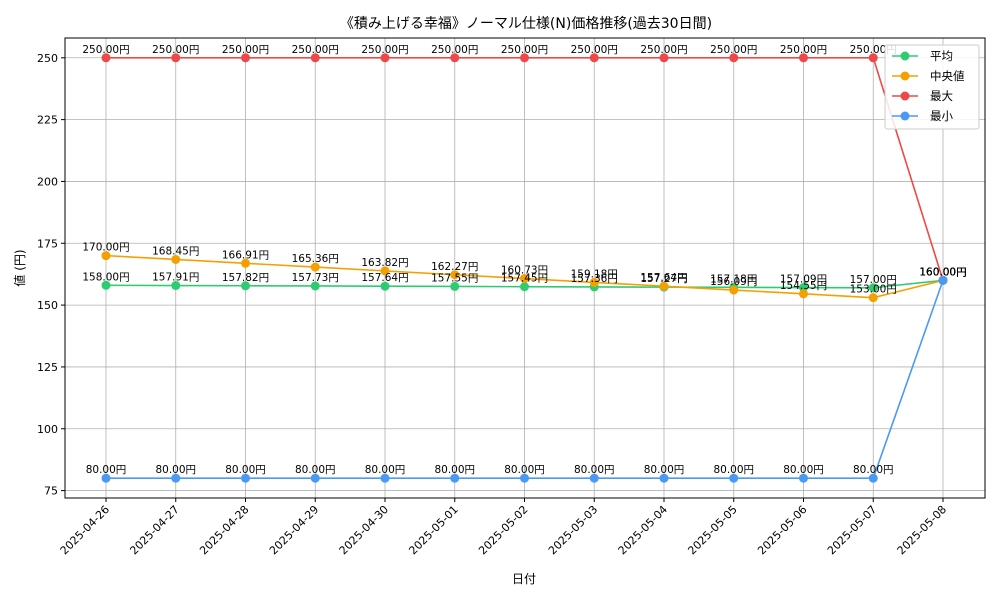 This screenshot has height=600, width=1000. What do you see at coordinates (315, 259) in the screenshot?
I see `data-label: 165.36円` at bounding box center [315, 259].